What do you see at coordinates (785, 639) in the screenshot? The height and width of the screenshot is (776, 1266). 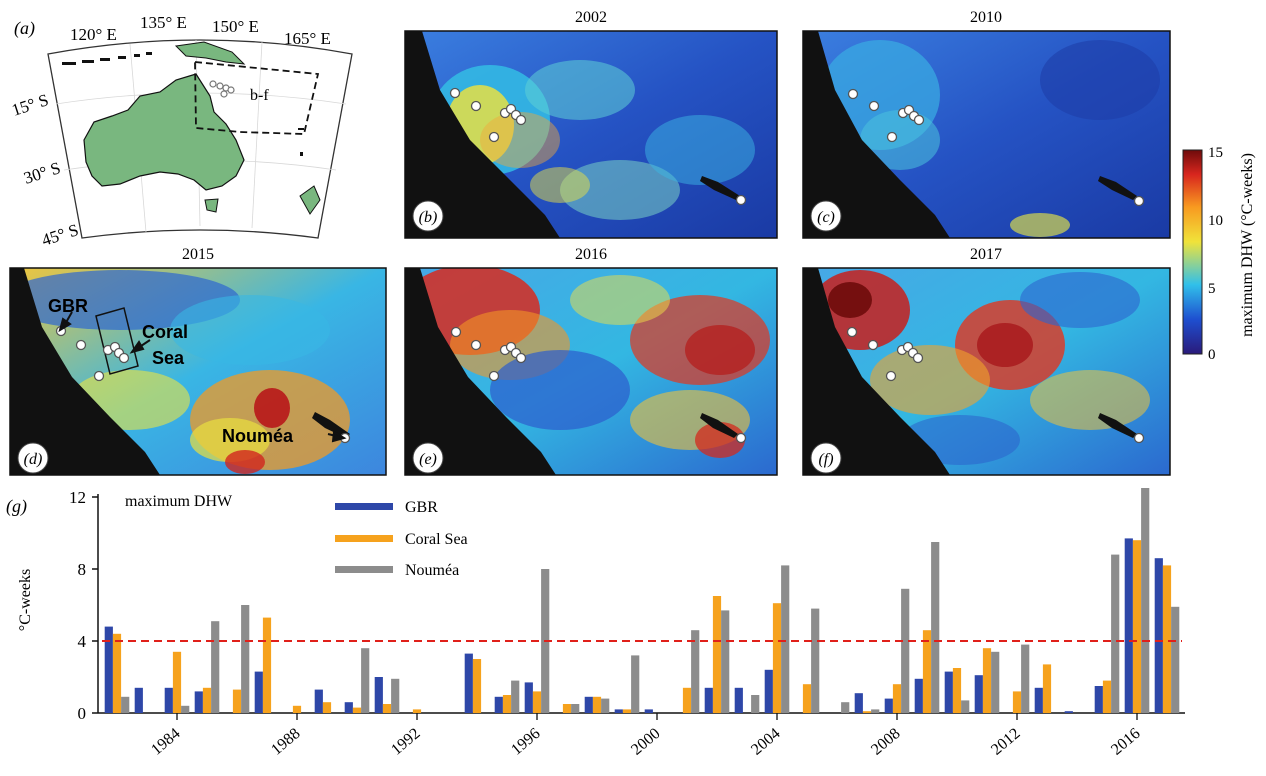 I see `bar-noum-a-2004` at bounding box center [785, 639].